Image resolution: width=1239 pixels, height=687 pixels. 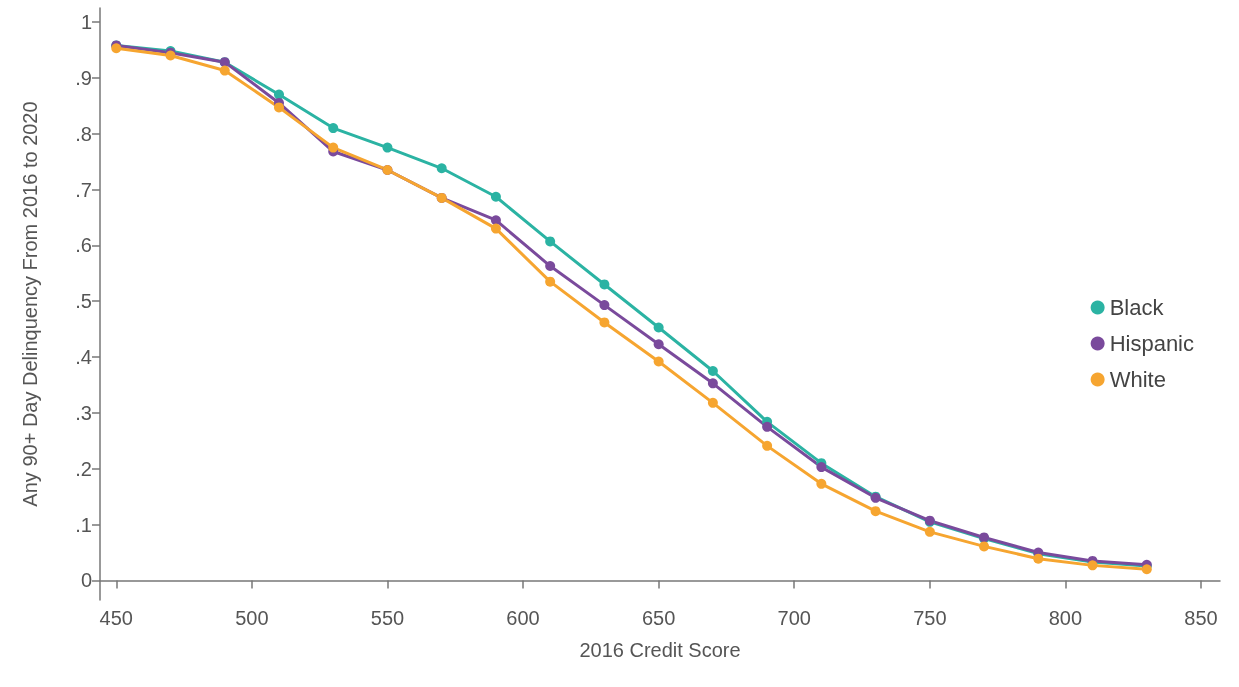 I want to click on x-tick-label: 600, so click(x=523, y=618).